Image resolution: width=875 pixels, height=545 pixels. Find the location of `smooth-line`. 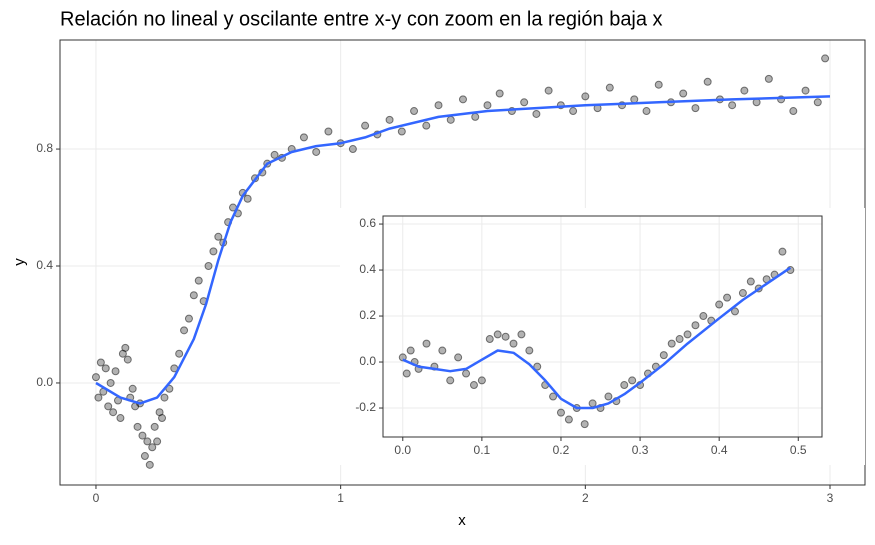

smooth-line is located at coordinates (597, 338).